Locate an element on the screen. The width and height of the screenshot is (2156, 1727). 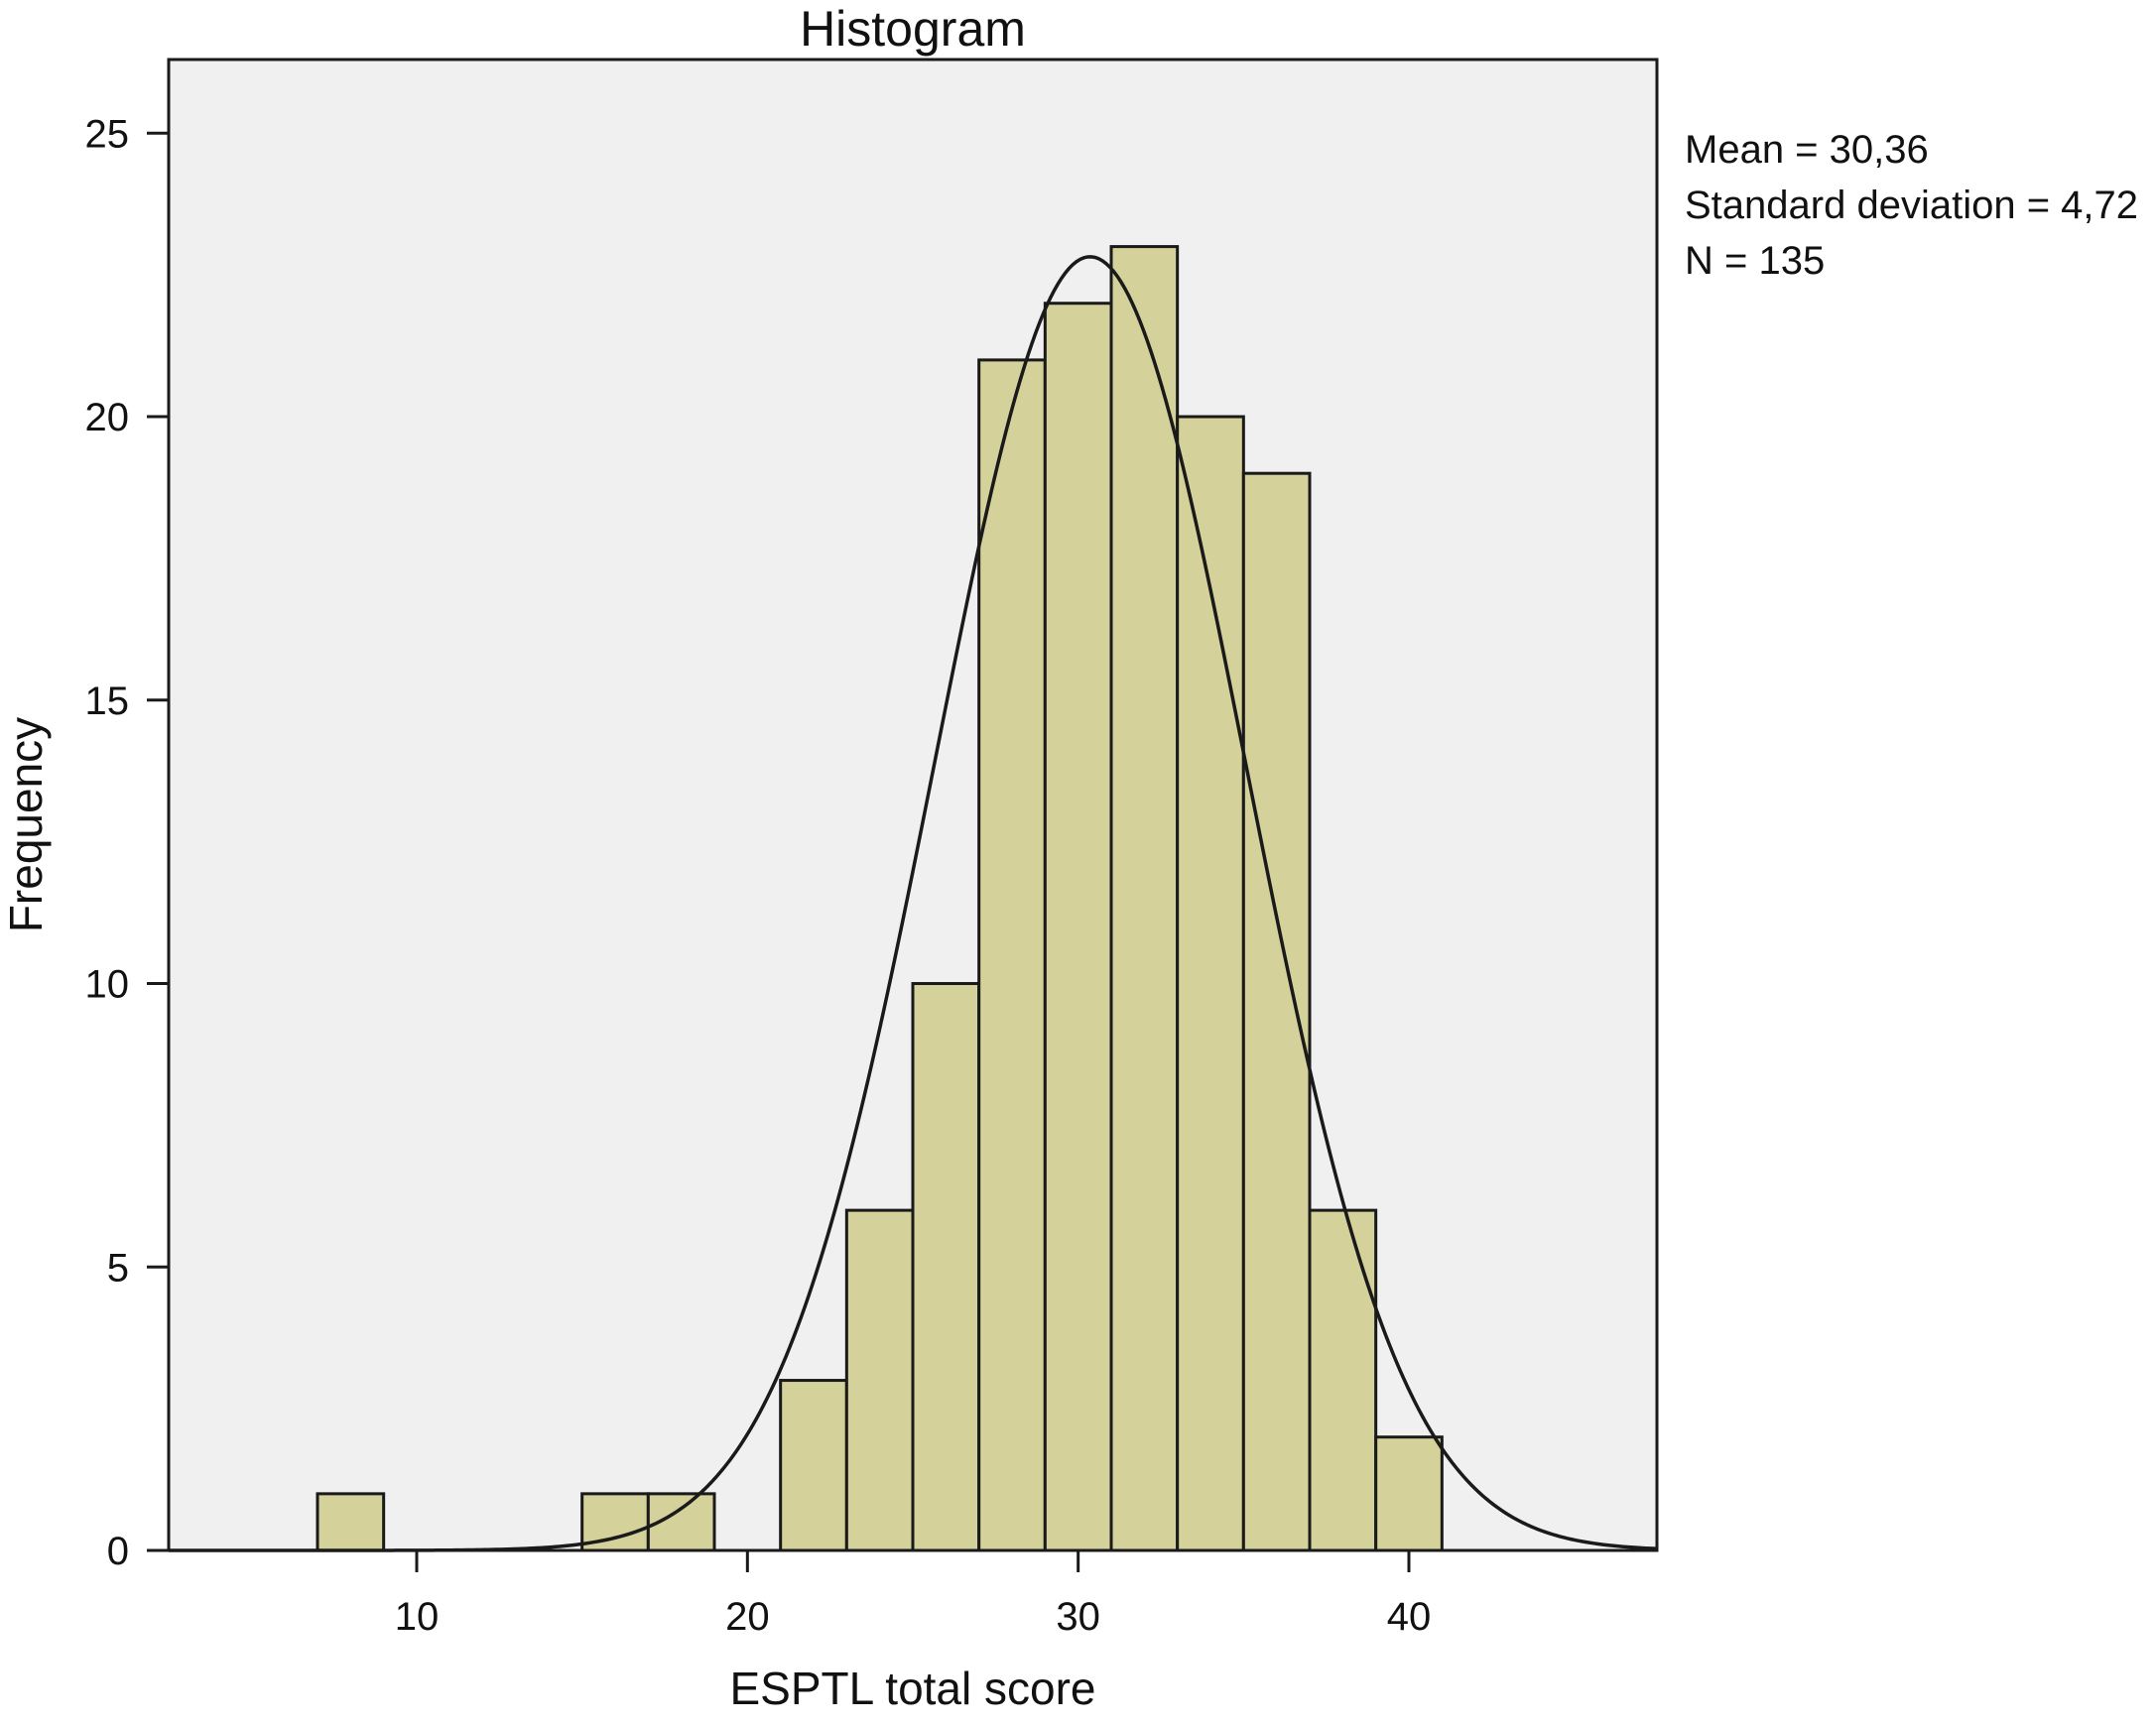
x-tick-label: 10 is located at coordinates (417, 1617).